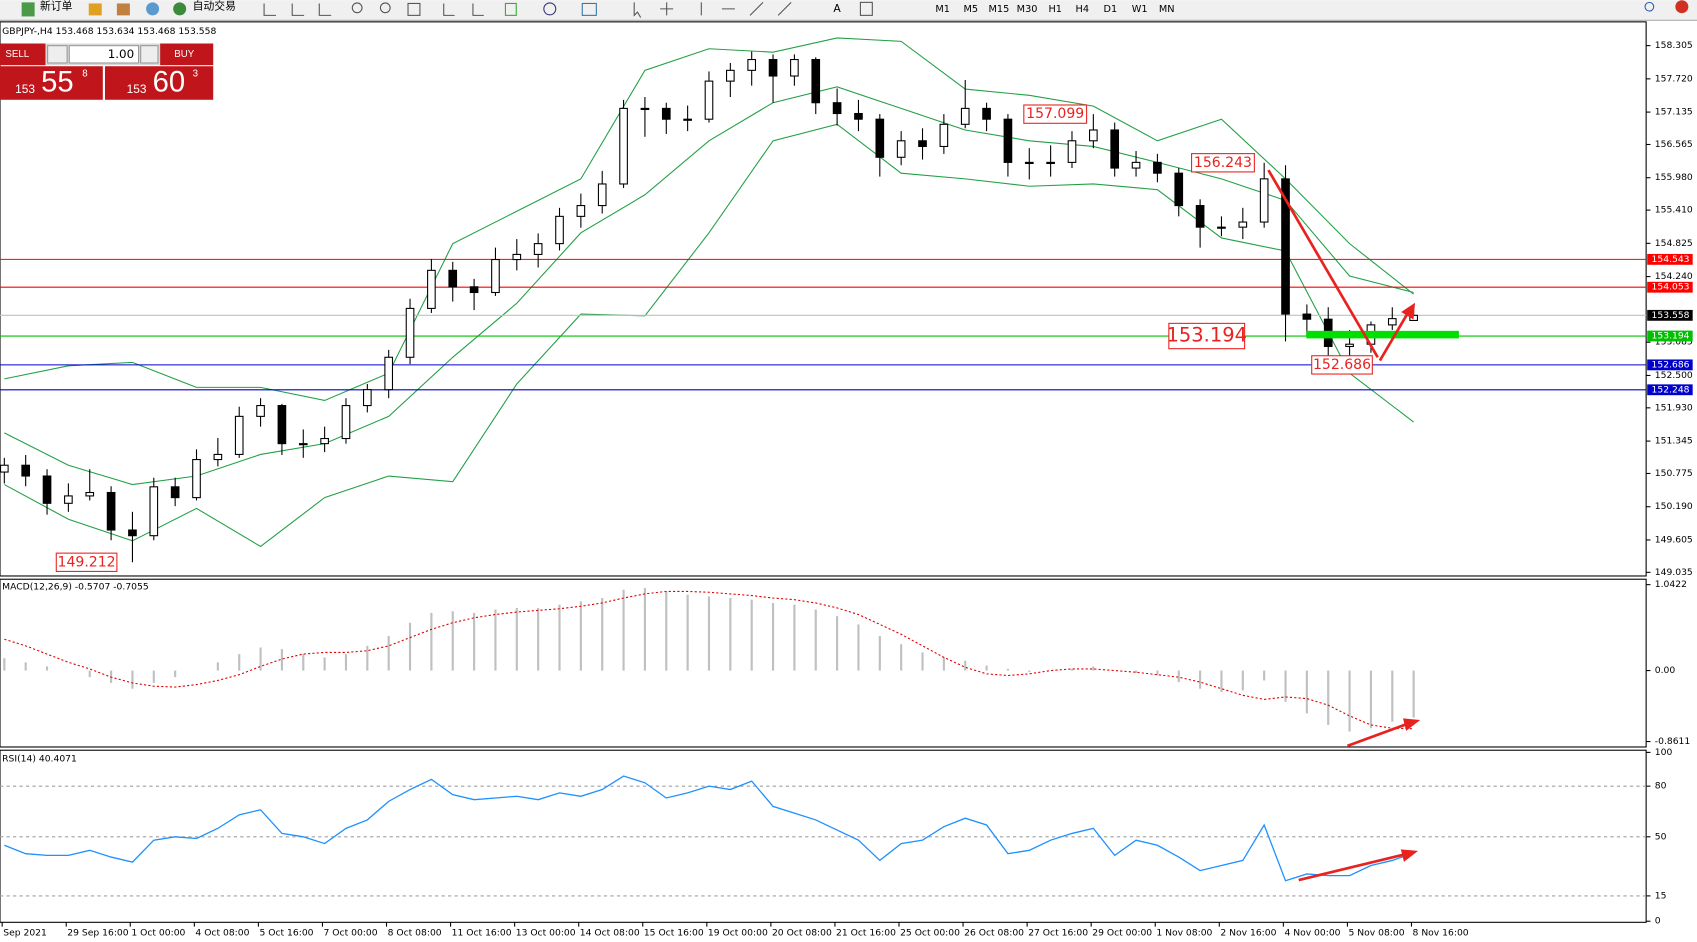 The width and height of the screenshot is (1697, 942). What do you see at coordinates (610, 933) in the screenshot?
I see `x-tick-label: 14 Oct 08:00` at bounding box center [610, 933].